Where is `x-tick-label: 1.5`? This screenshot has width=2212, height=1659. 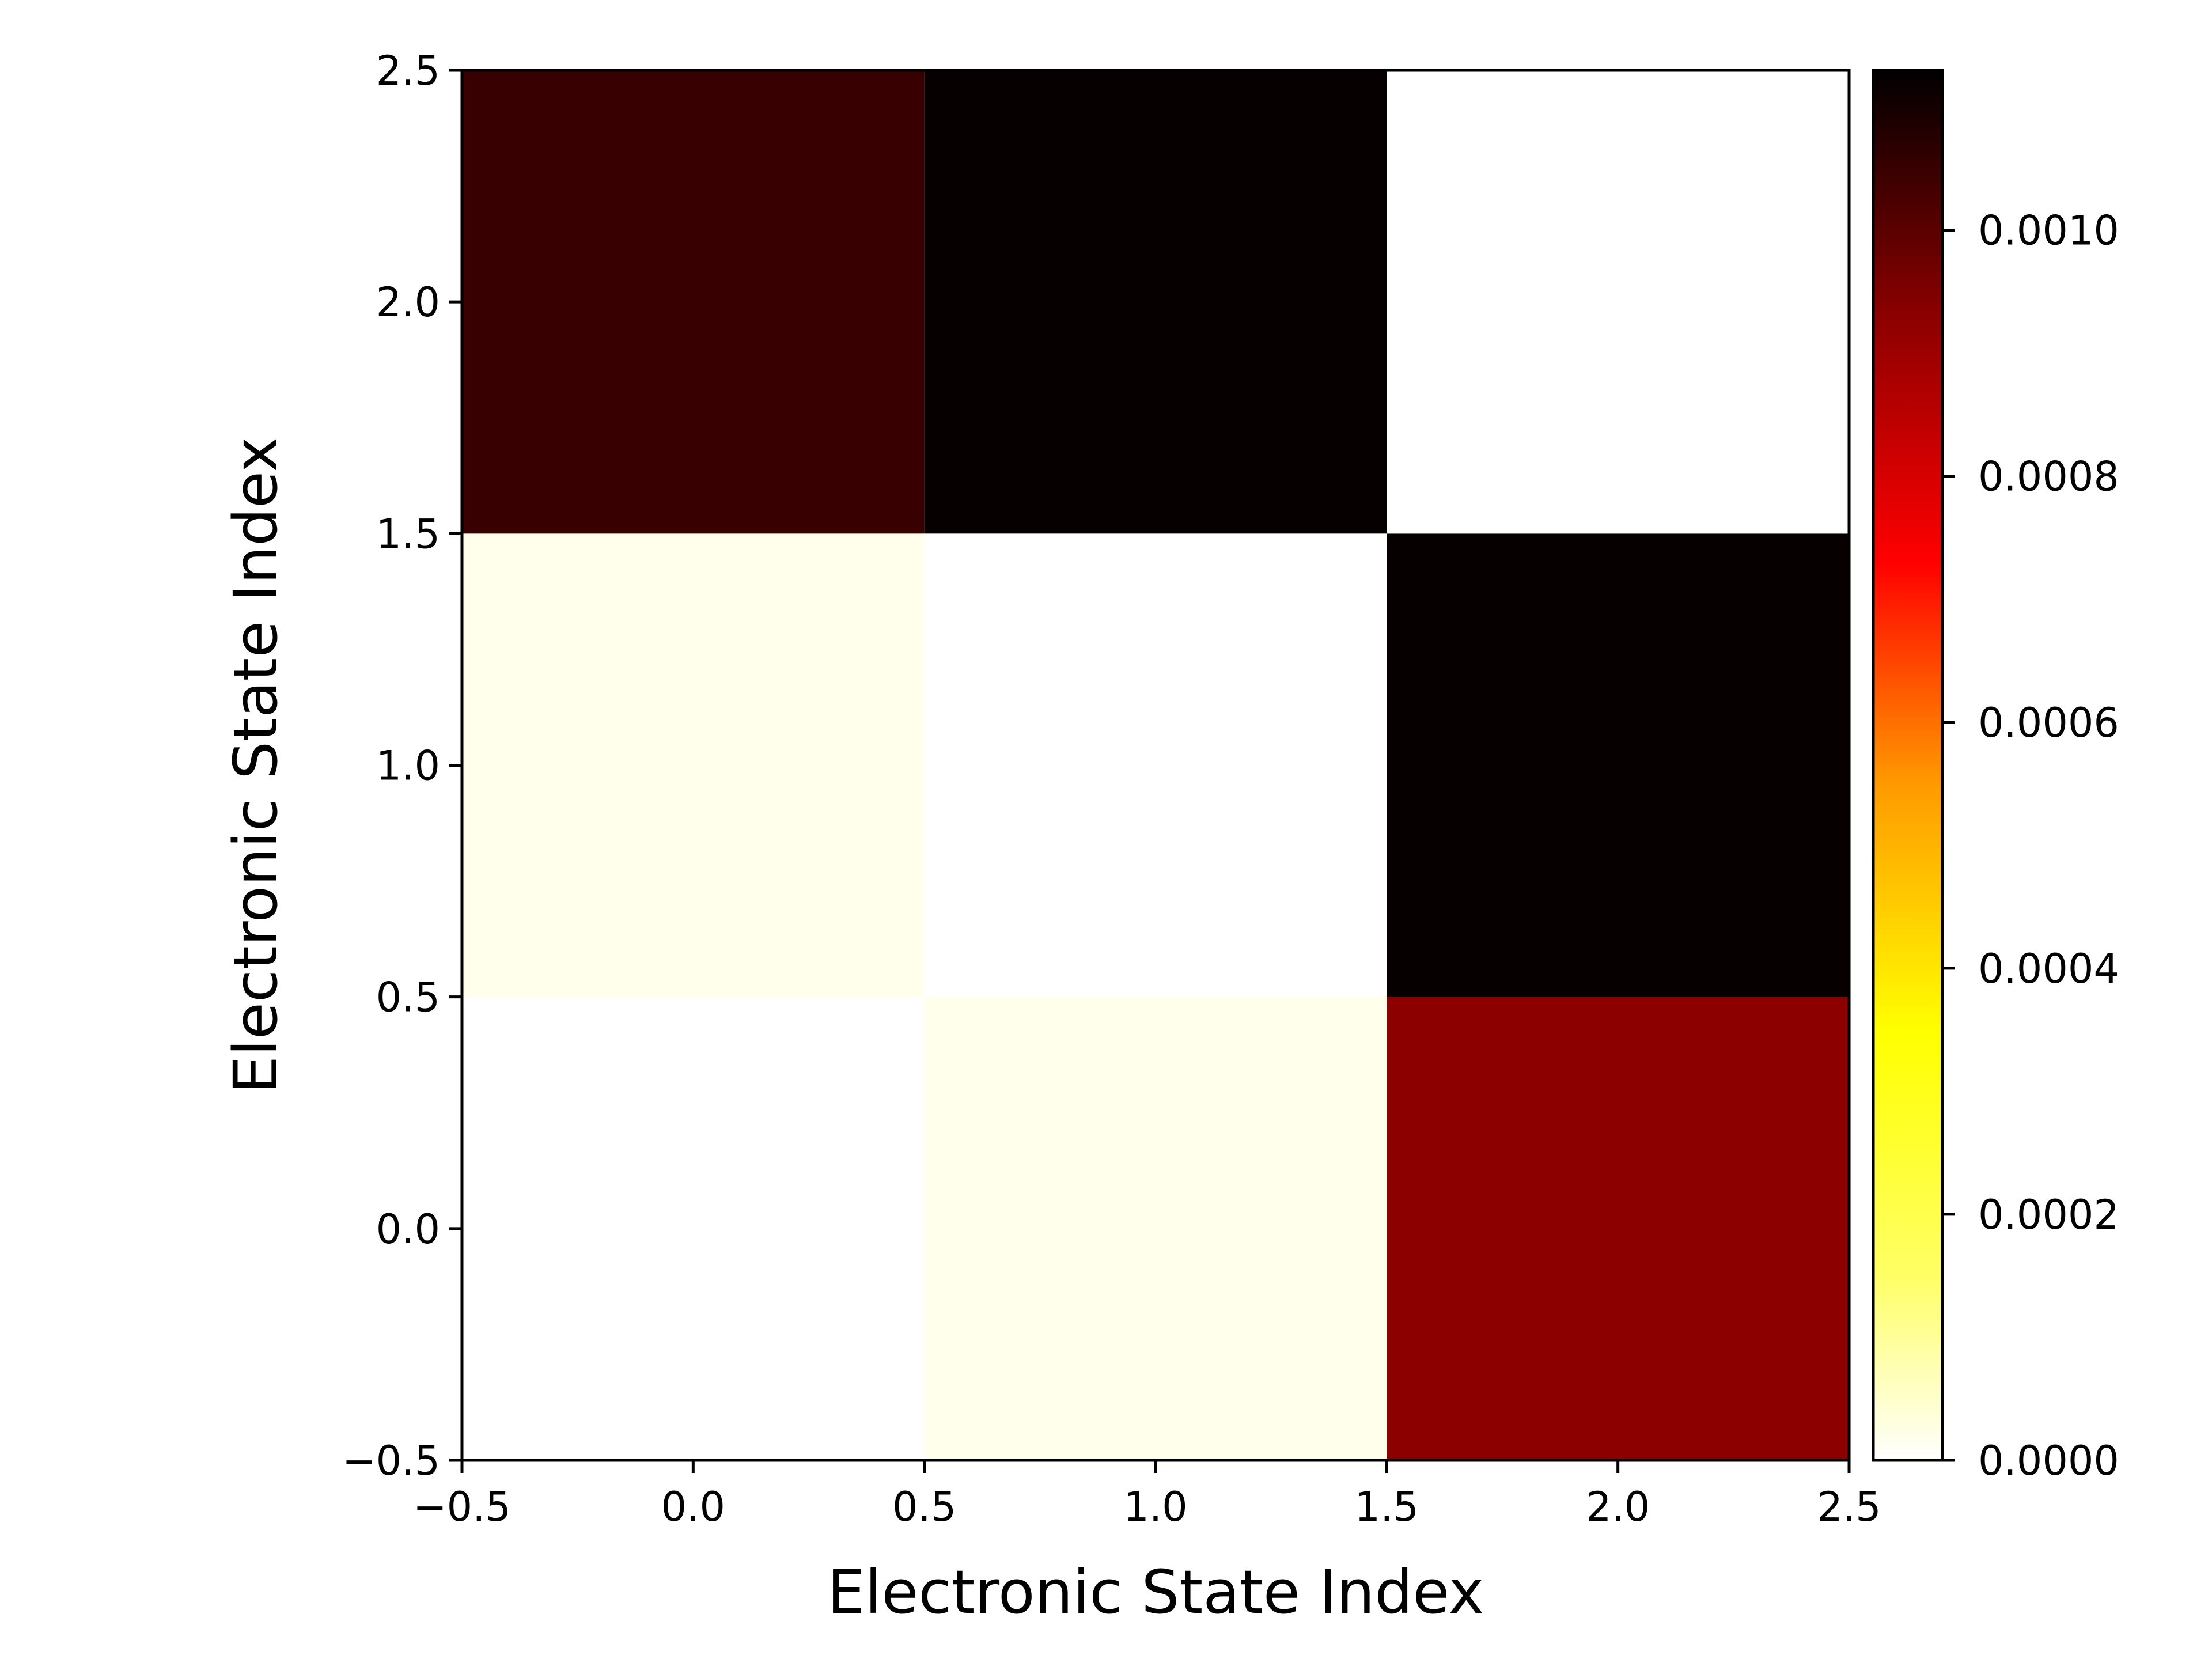
x-tick-label: 1.5 is located at coordinates (1387, 1507).